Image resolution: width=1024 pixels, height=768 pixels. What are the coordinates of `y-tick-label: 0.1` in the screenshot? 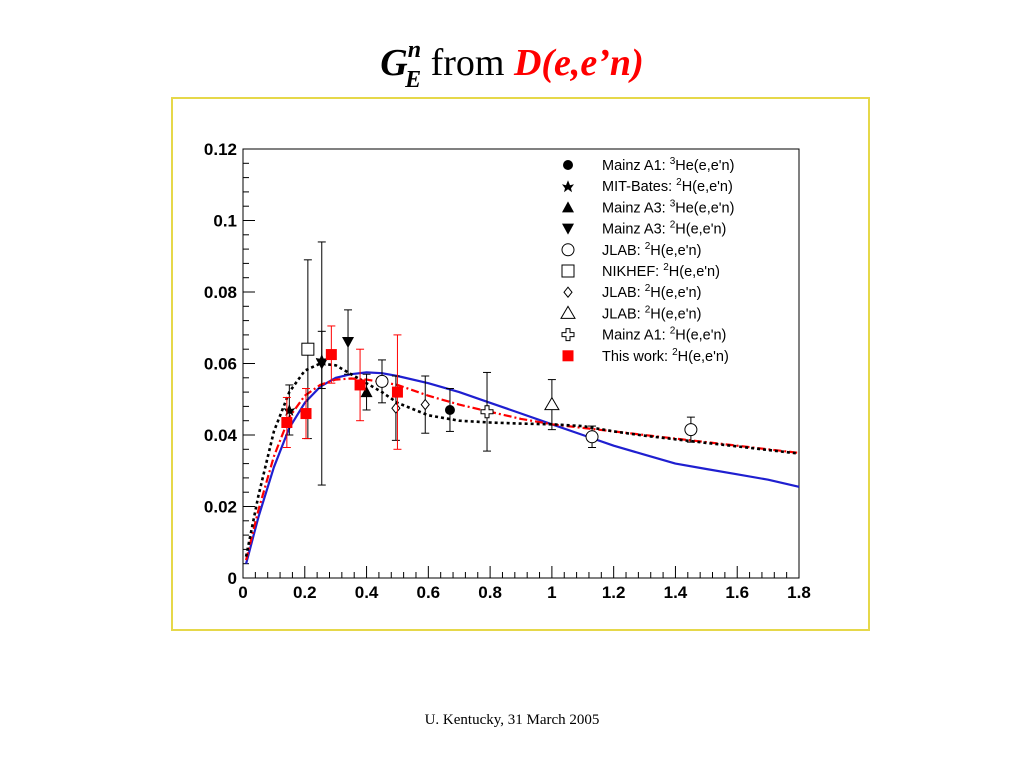 It's located at (225, 221).